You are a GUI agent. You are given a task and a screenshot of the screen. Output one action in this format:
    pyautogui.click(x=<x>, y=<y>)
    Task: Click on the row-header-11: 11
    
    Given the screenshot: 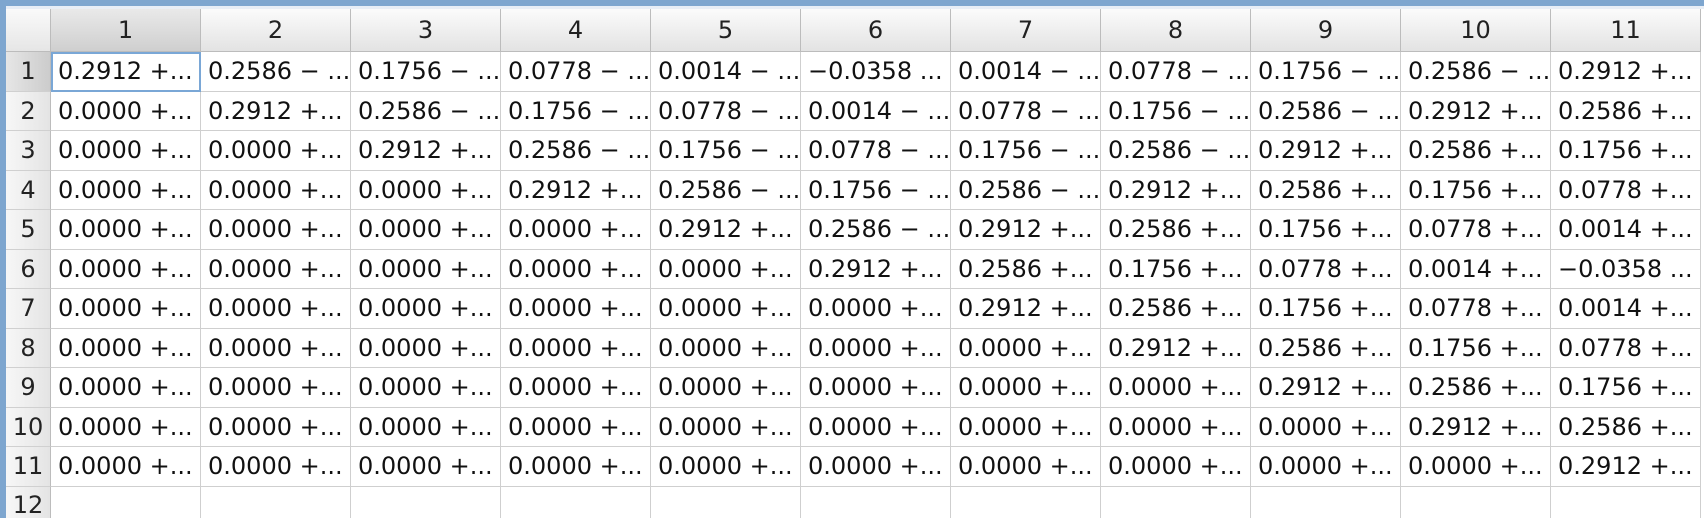 What is the action you would take?
    pyautogui.click(x=28, y=467)
    